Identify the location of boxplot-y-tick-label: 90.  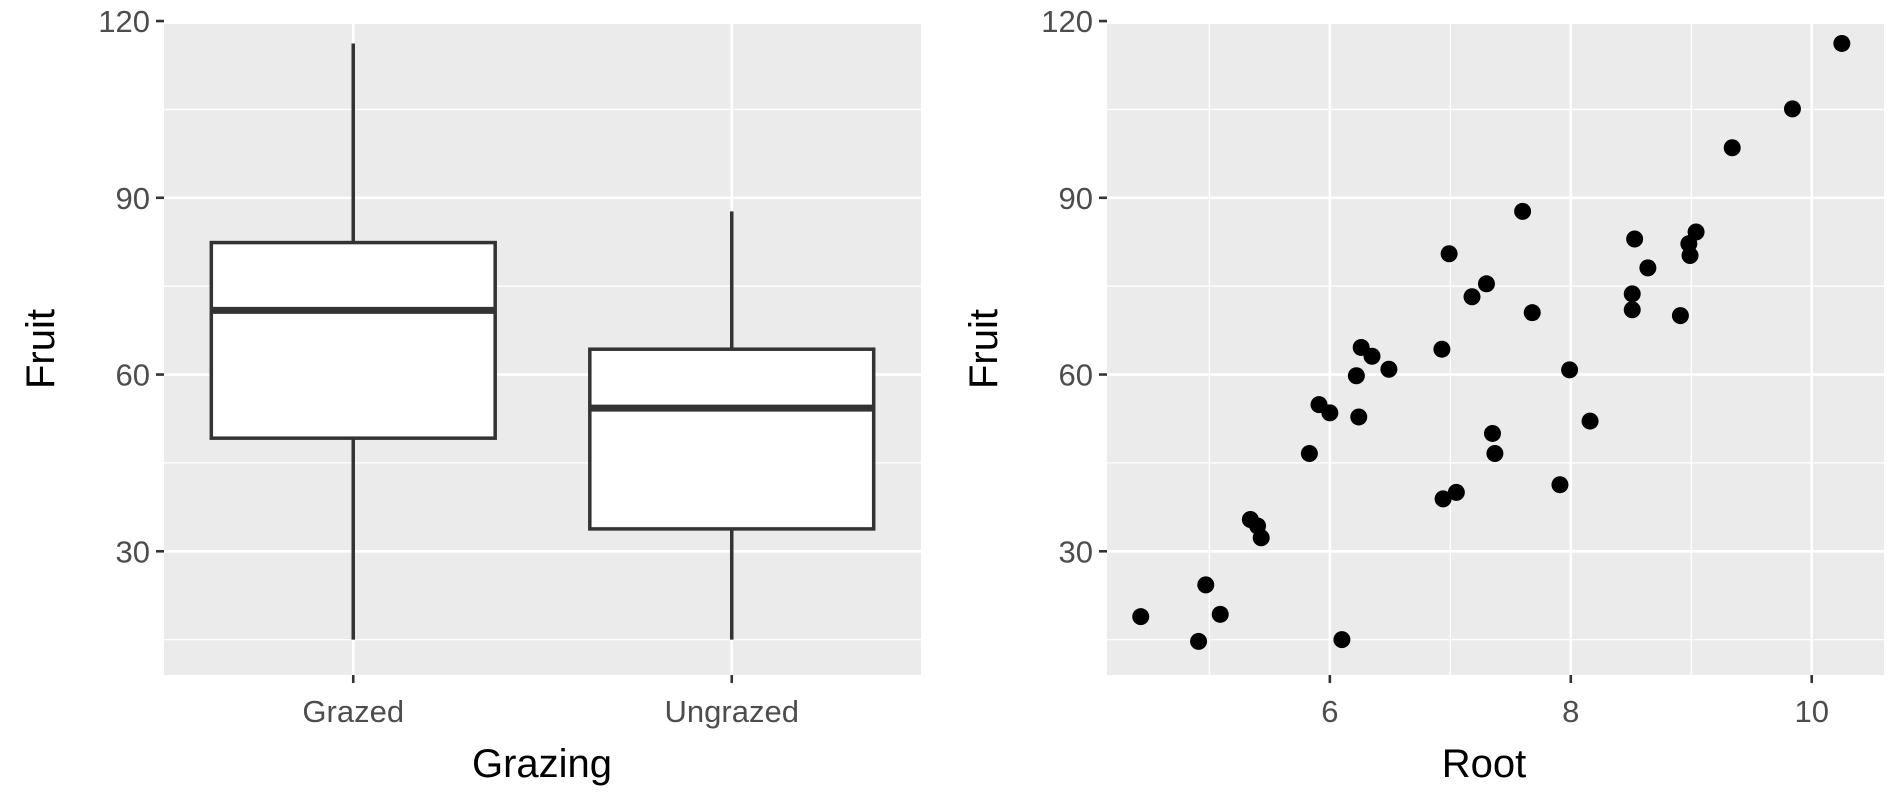
(133, 198).